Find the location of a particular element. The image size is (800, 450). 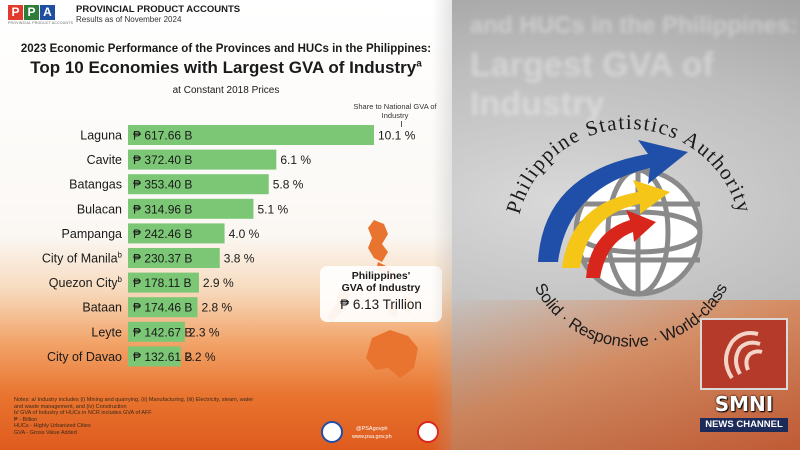

bar-value-label: ₱ 230.37 B is located at coordinates (162, 259).